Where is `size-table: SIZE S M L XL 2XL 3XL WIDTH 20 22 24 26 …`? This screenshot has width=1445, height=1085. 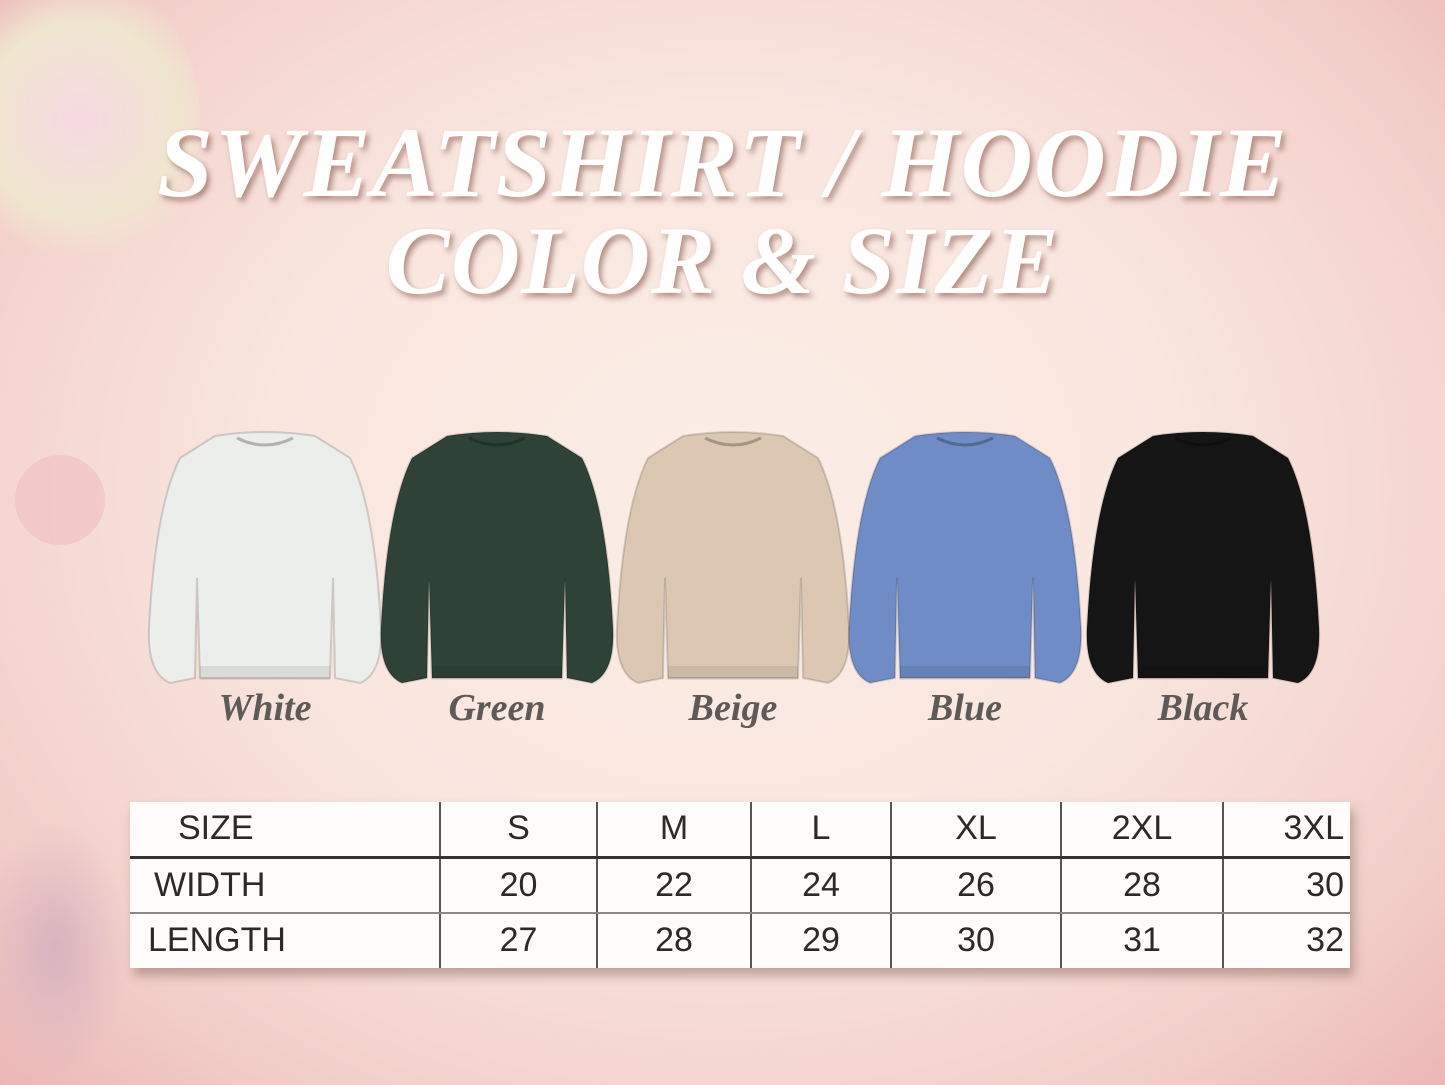
size-table: SIZE S M L XL 2XL 3XL WIDTH 20 22 24 26 … is located at coordinates (740, 885).